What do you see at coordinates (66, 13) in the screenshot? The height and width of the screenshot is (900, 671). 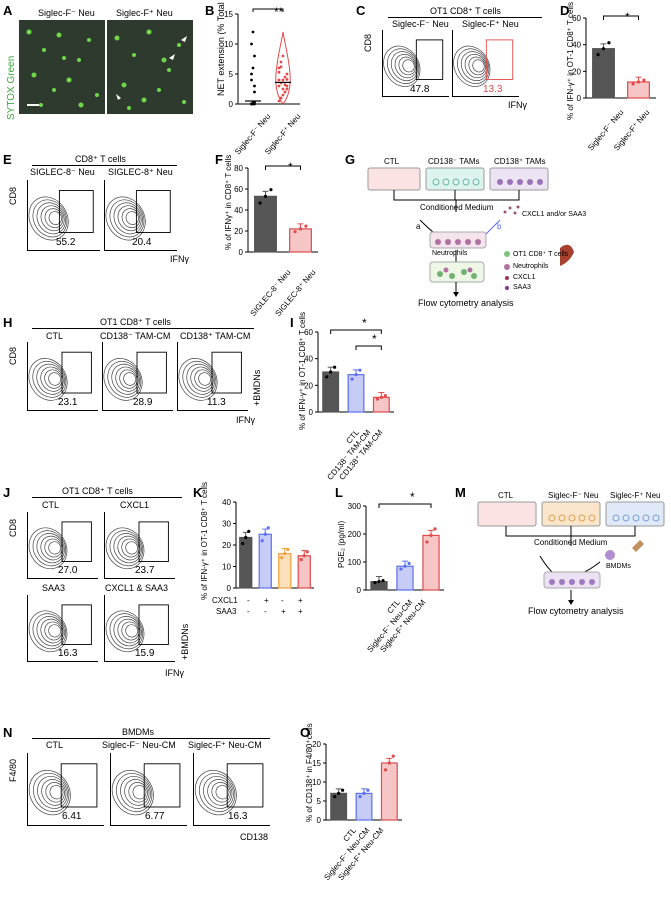 I see `microscopy-title-neg: Siglec-F⁻ Neu` at bounding box center [66, 13].